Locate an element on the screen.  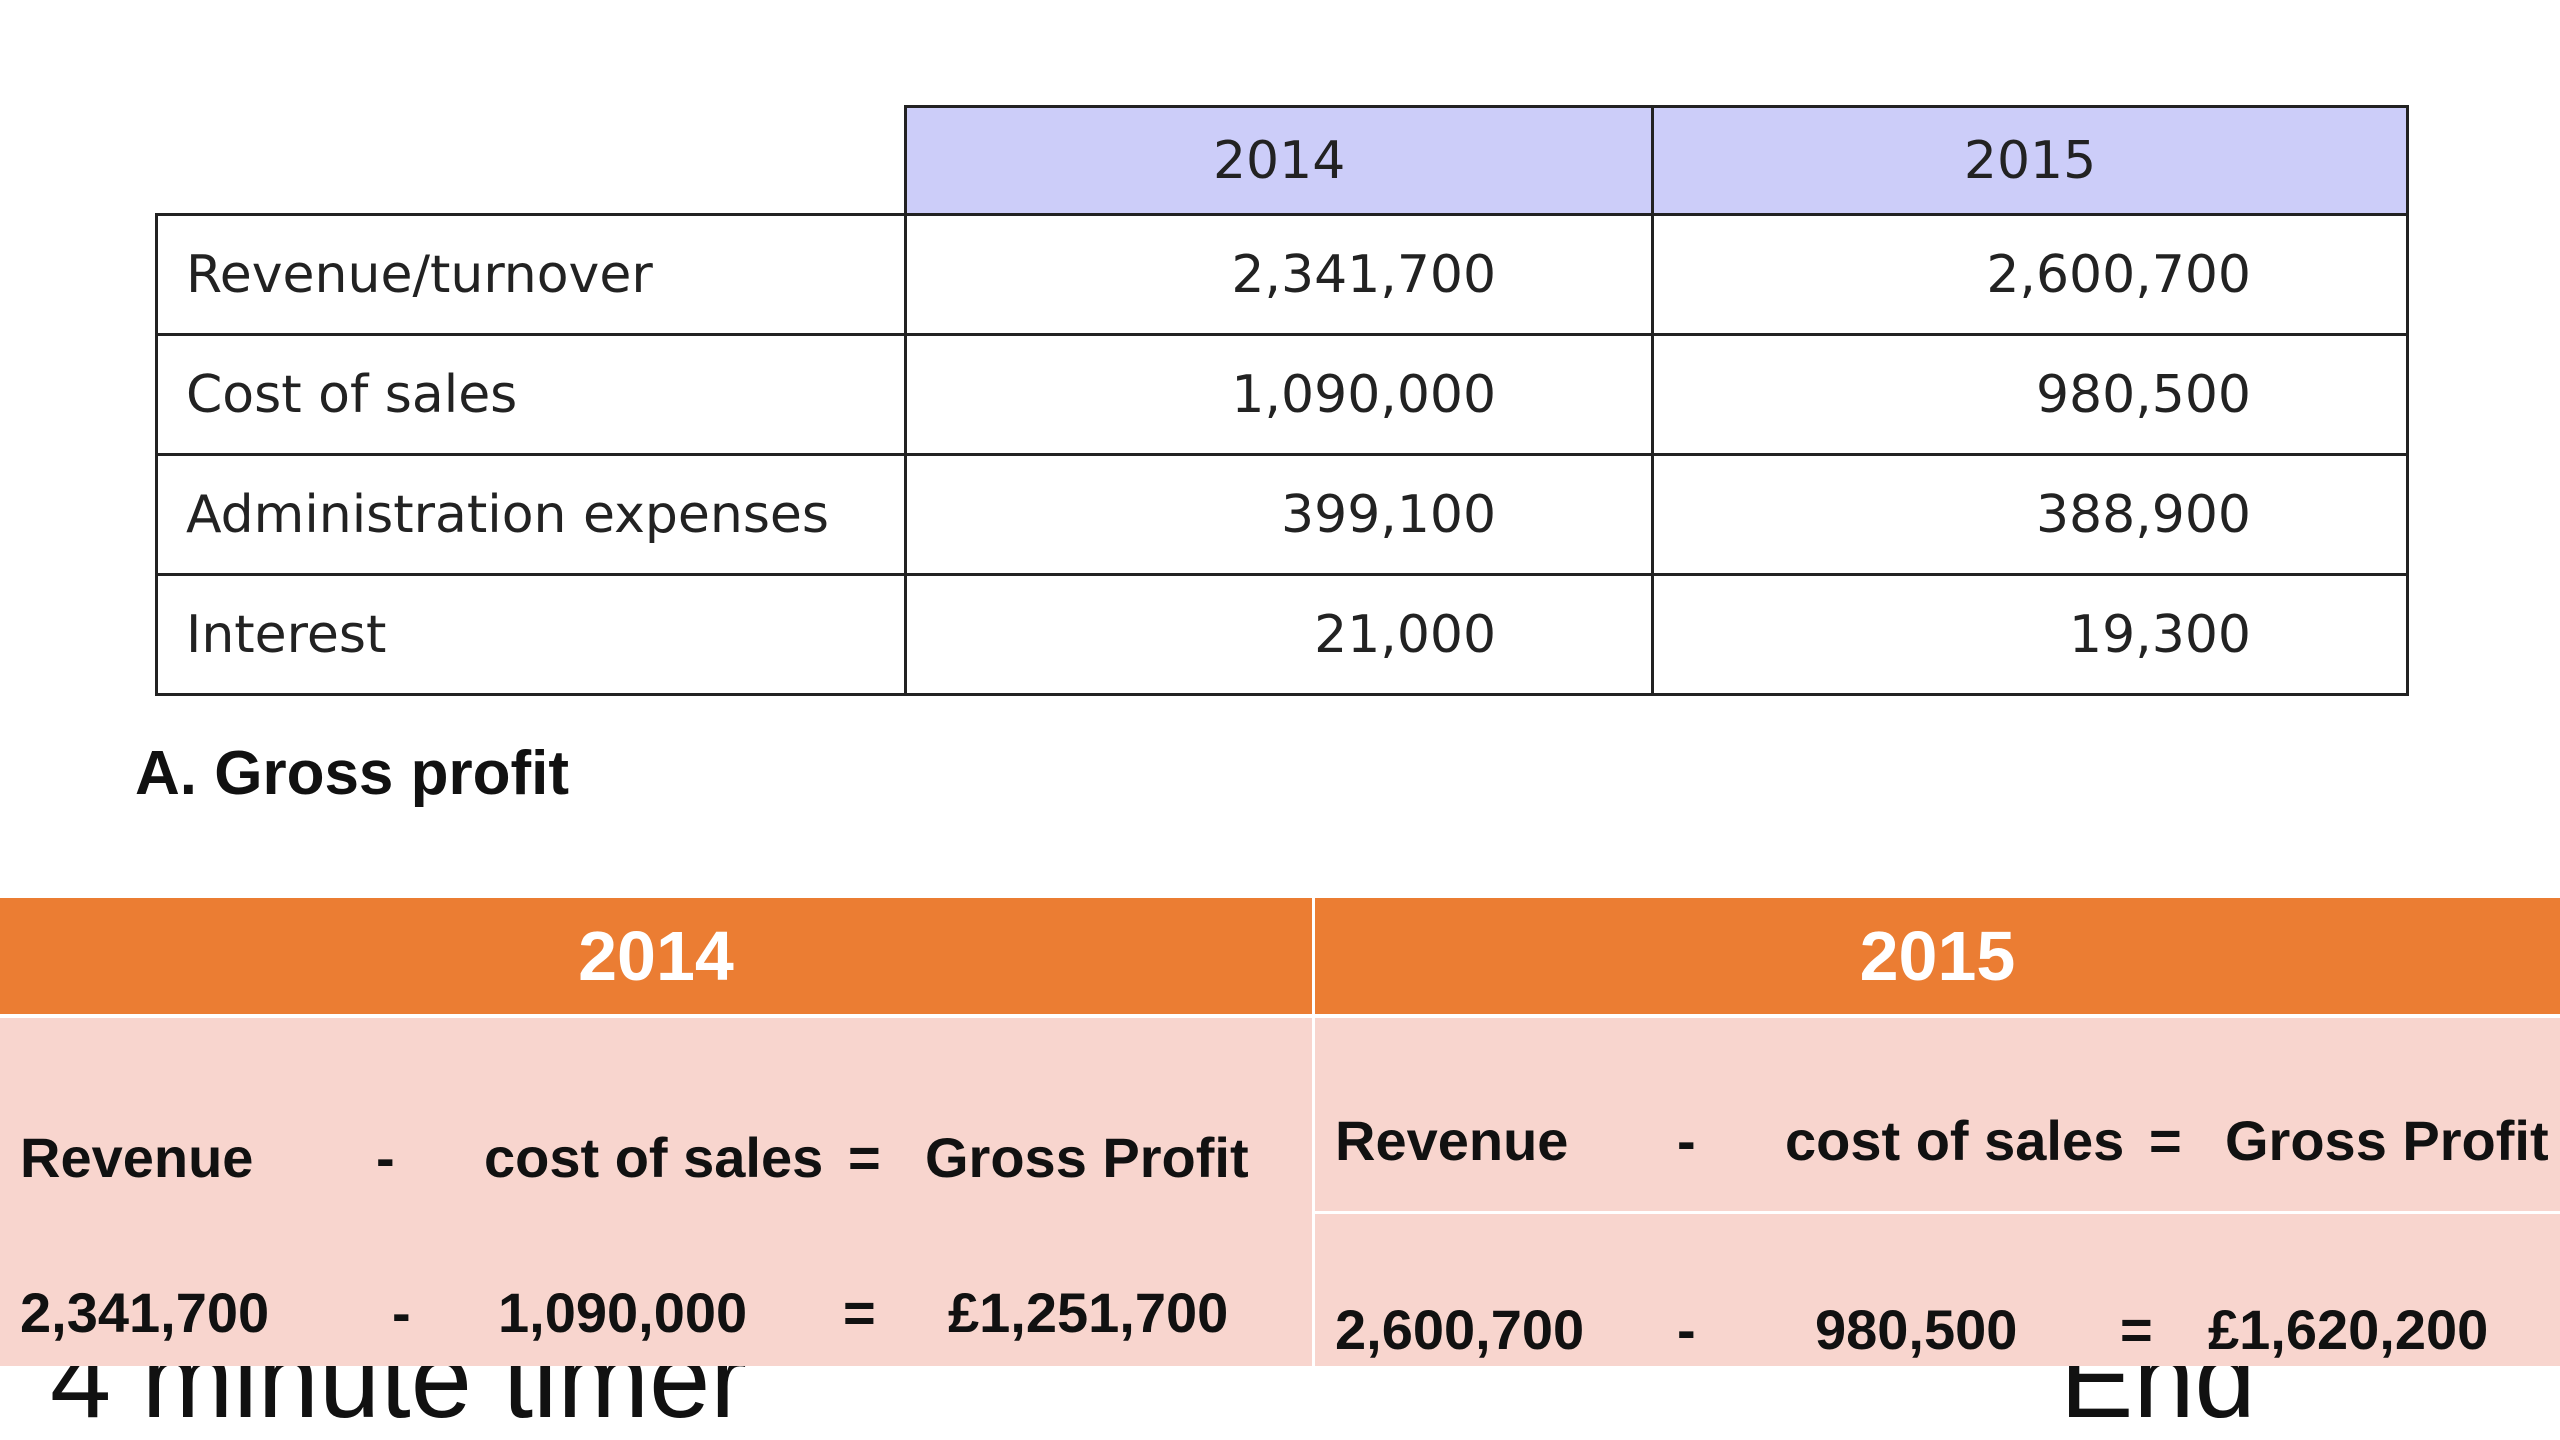
row-label: Interest is located at coordinates (531, 634).